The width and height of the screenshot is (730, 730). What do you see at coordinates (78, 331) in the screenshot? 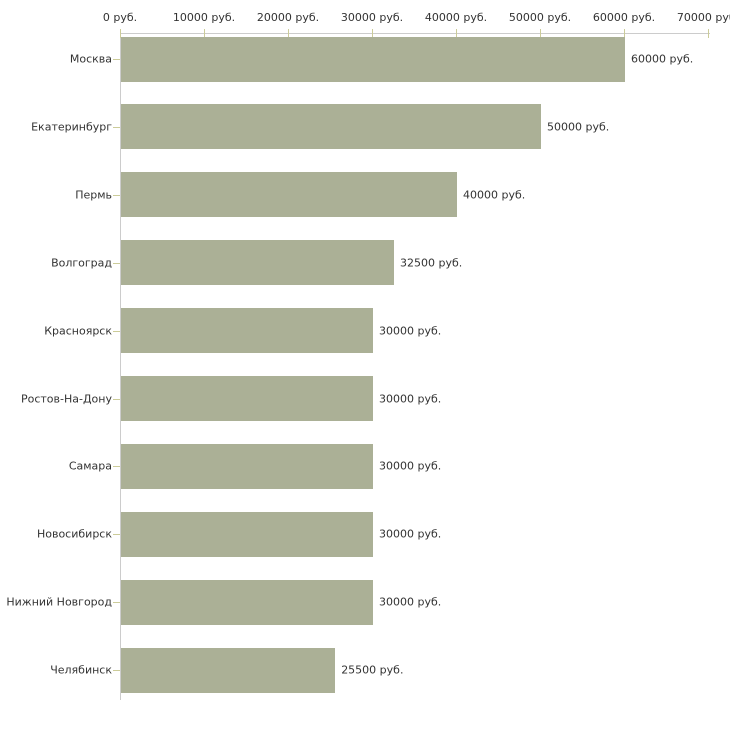
I see `category-label: Красноярск` at bounding box center [78, 331].